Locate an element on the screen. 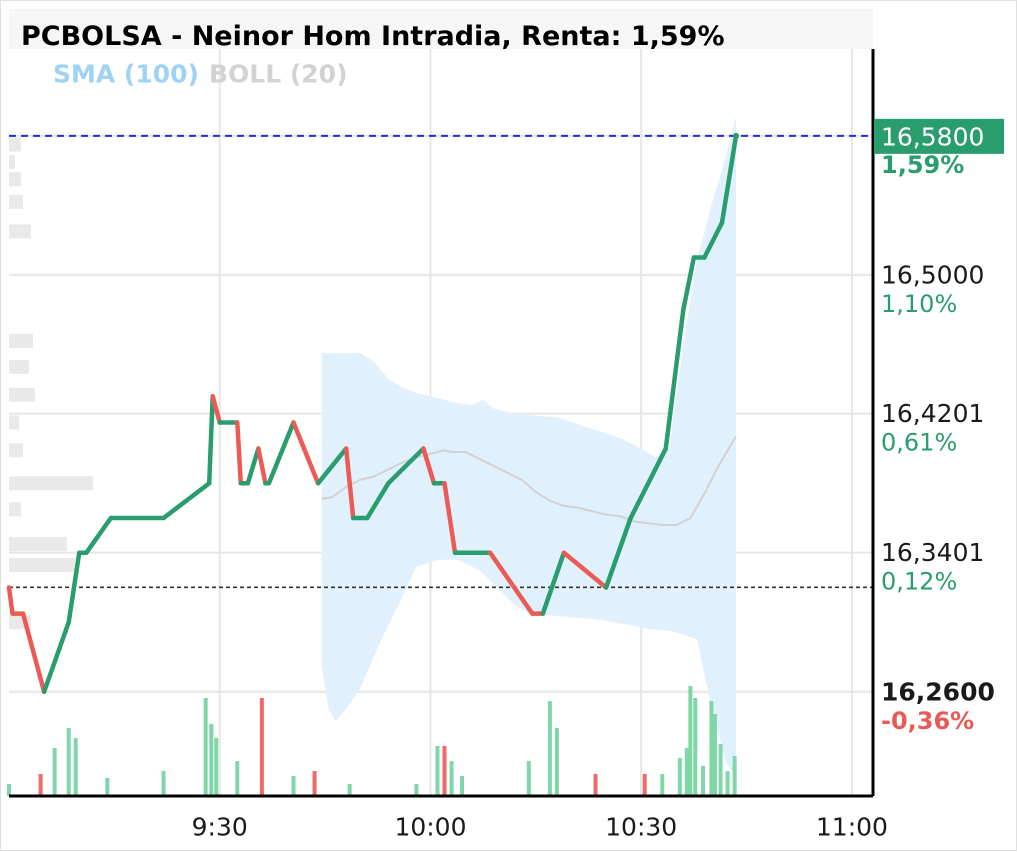 Image resolution: width=1017 pixels, height=852 pixels. indicator-legend-label: SMA (100) is located at coordinates (126, 74).